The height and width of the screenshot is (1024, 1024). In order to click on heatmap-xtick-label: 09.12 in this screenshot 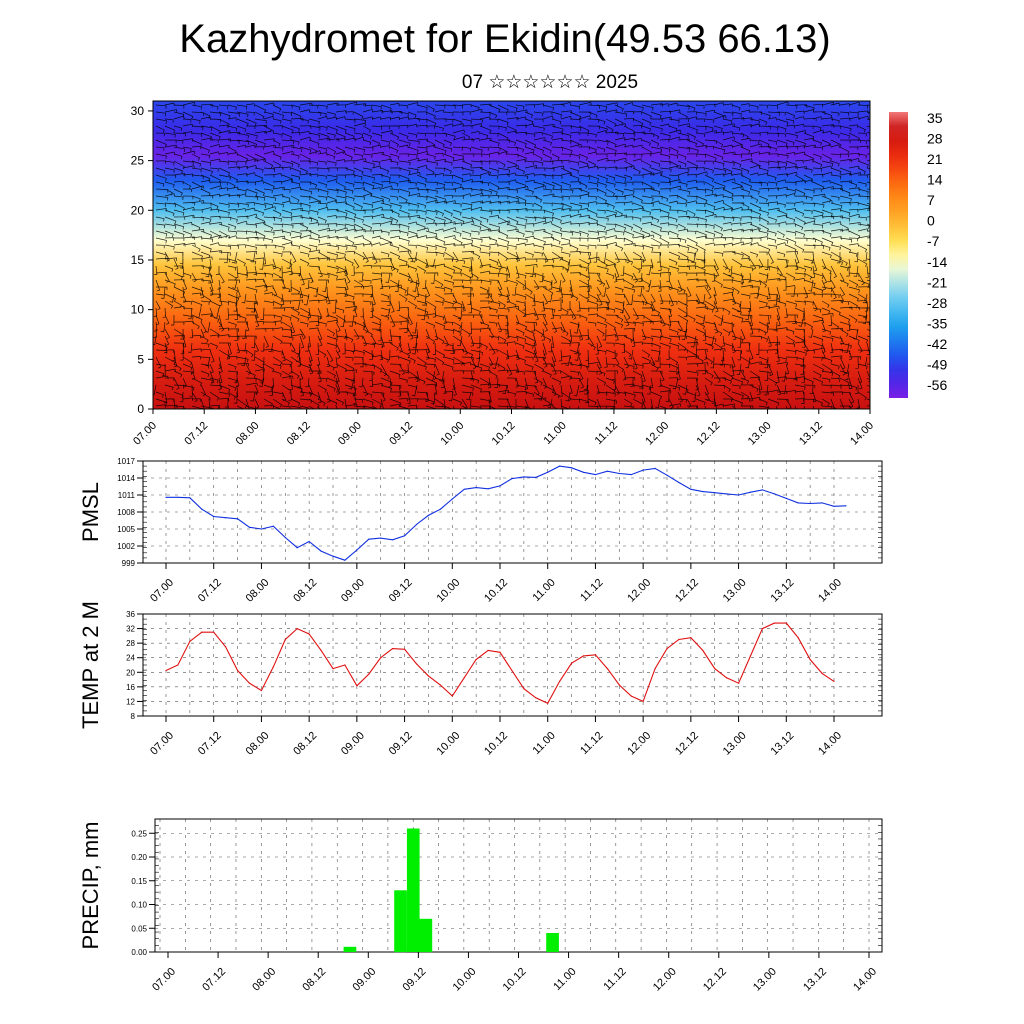, I will do `click(401, 434)`.